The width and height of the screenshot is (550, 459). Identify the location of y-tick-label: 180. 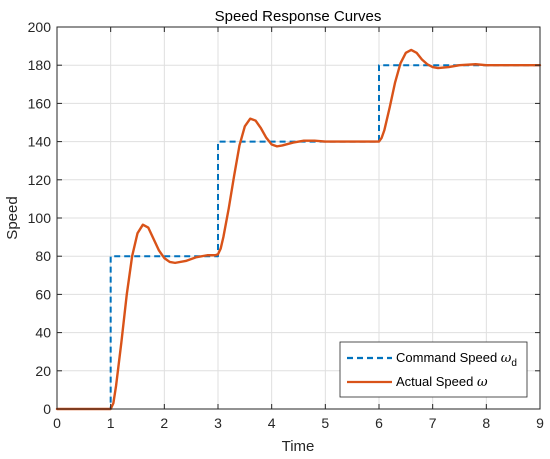
(40, 65).